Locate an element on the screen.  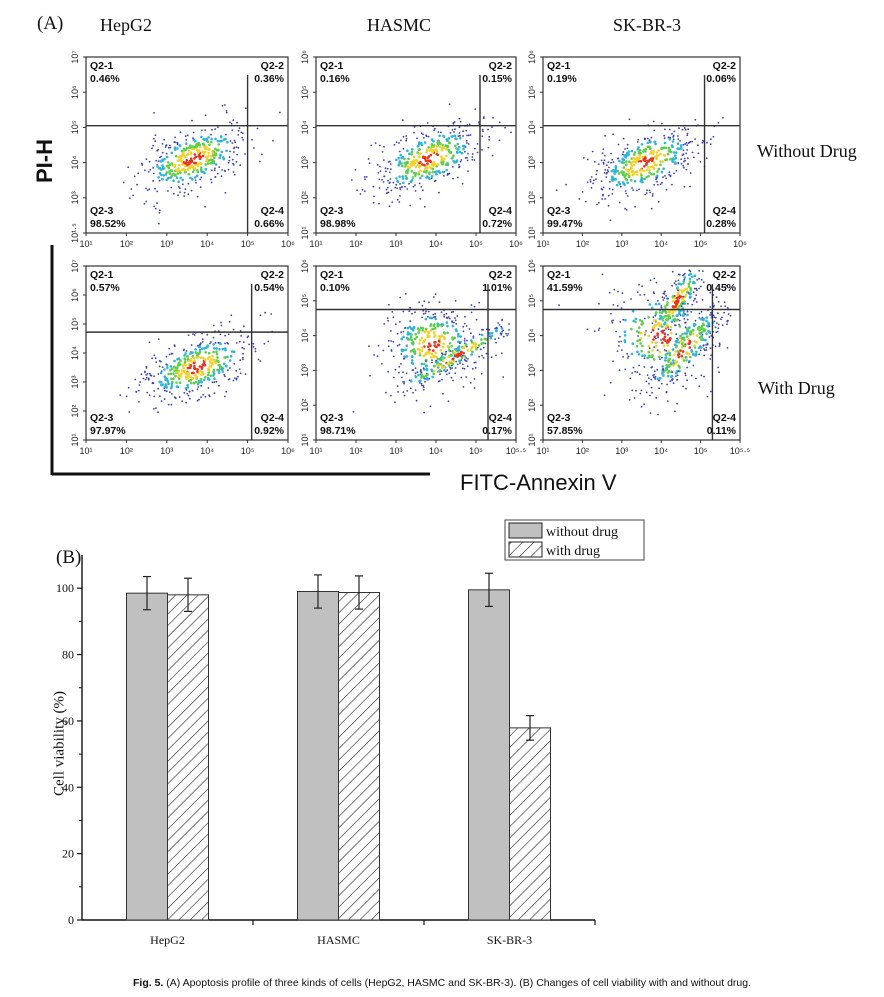
x-tick-label: 10¹ is located at coordinates (315, 244).